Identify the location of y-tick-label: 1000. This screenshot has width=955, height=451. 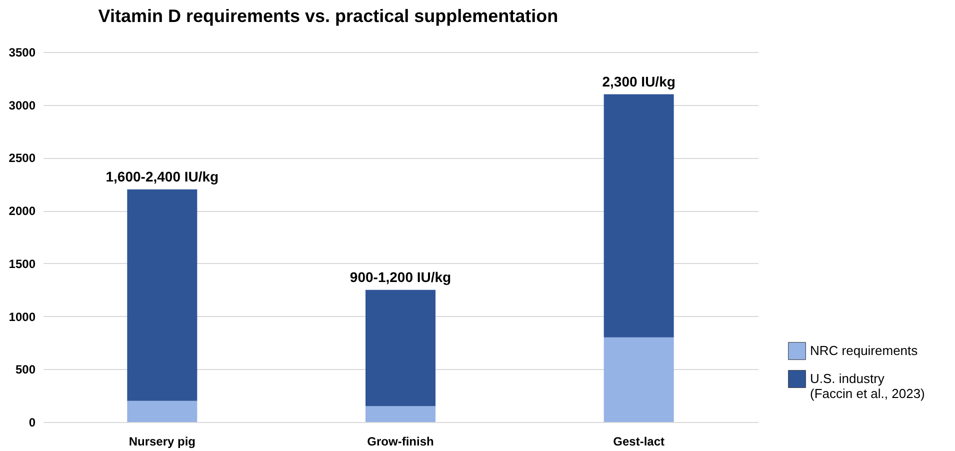
(22, 317).